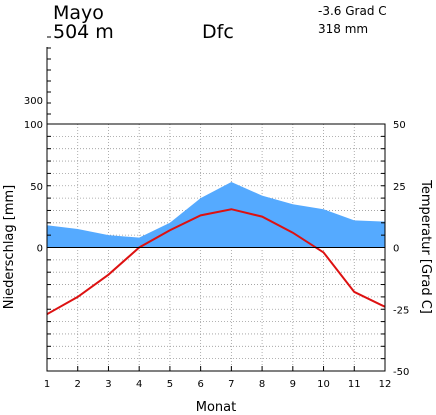 Image resolution: width=436 pixels, height=415 pixels. I want to click on upper-scale-label: 300, so click(33, 101).